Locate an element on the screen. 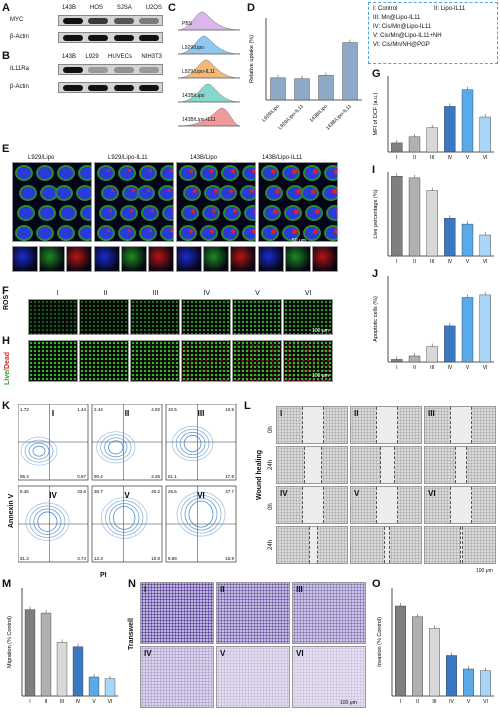  axis-label: Migration (% Control) is located at coordinates (10, 642).